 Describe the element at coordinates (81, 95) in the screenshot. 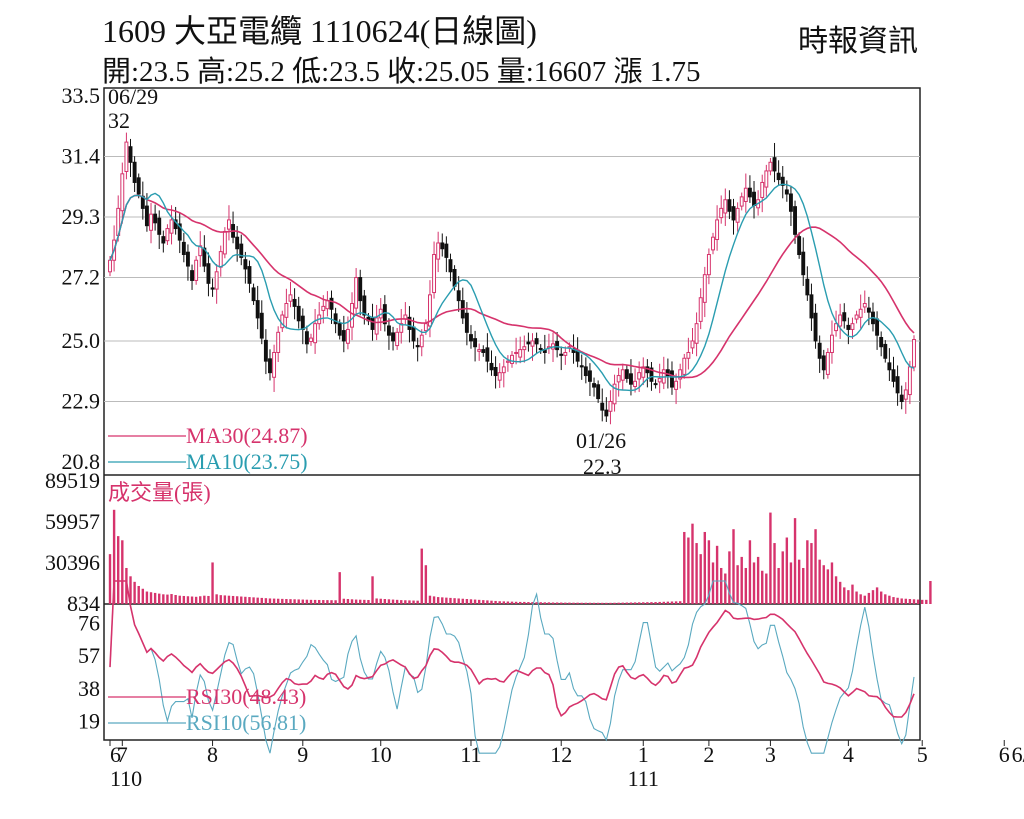

I see `price-tick-label: 33.5` at that location.